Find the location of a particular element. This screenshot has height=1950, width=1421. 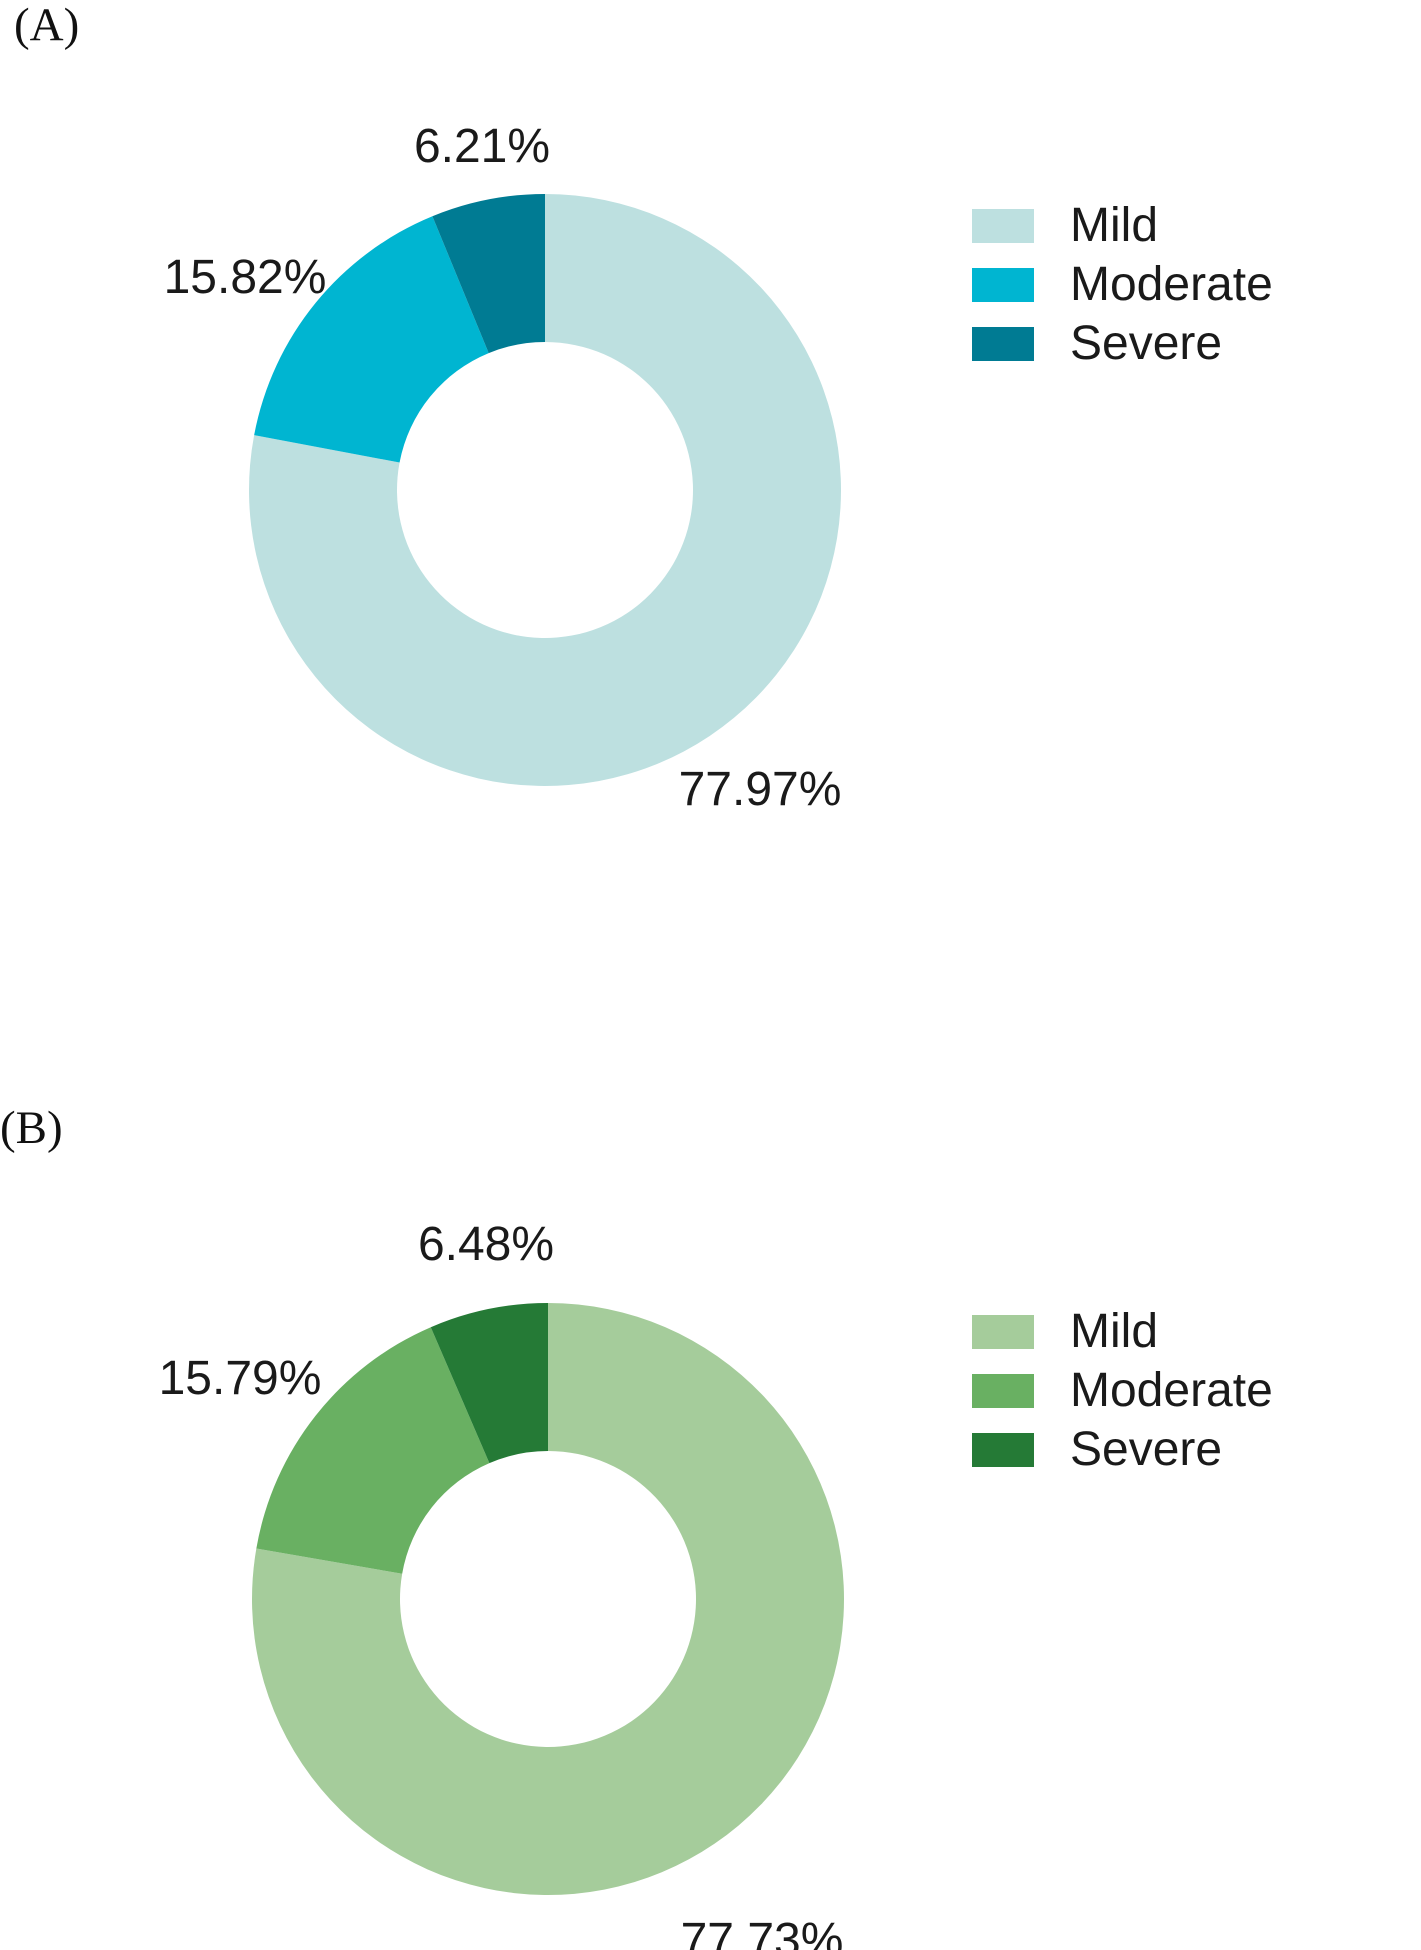

value-label-mild: 77.97% is located at coordinates (760, 789).